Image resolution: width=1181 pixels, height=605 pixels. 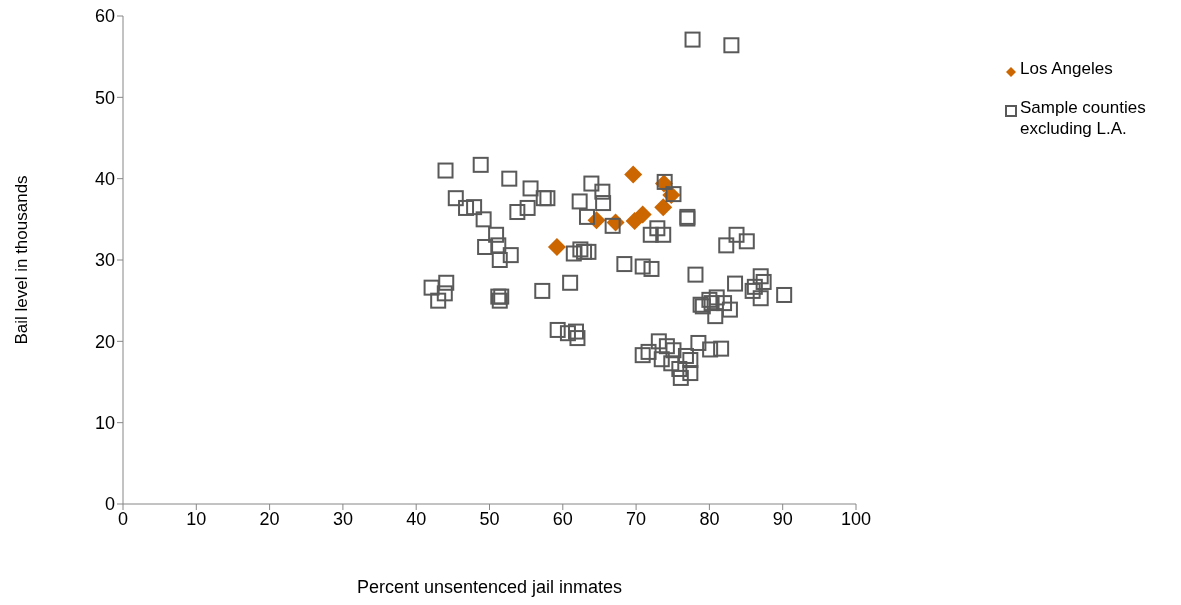 What do you see at coordinates (1066, 68) in the screenshot?
I see `legend-label: Los Angeles` at bounding box center [1066, 68].